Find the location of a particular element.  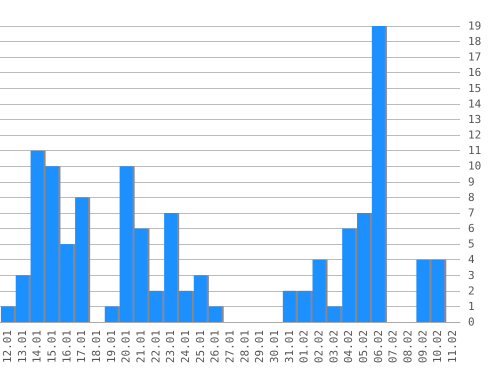

x-tick-label: 20.01 is located at coordinates (126, 347).